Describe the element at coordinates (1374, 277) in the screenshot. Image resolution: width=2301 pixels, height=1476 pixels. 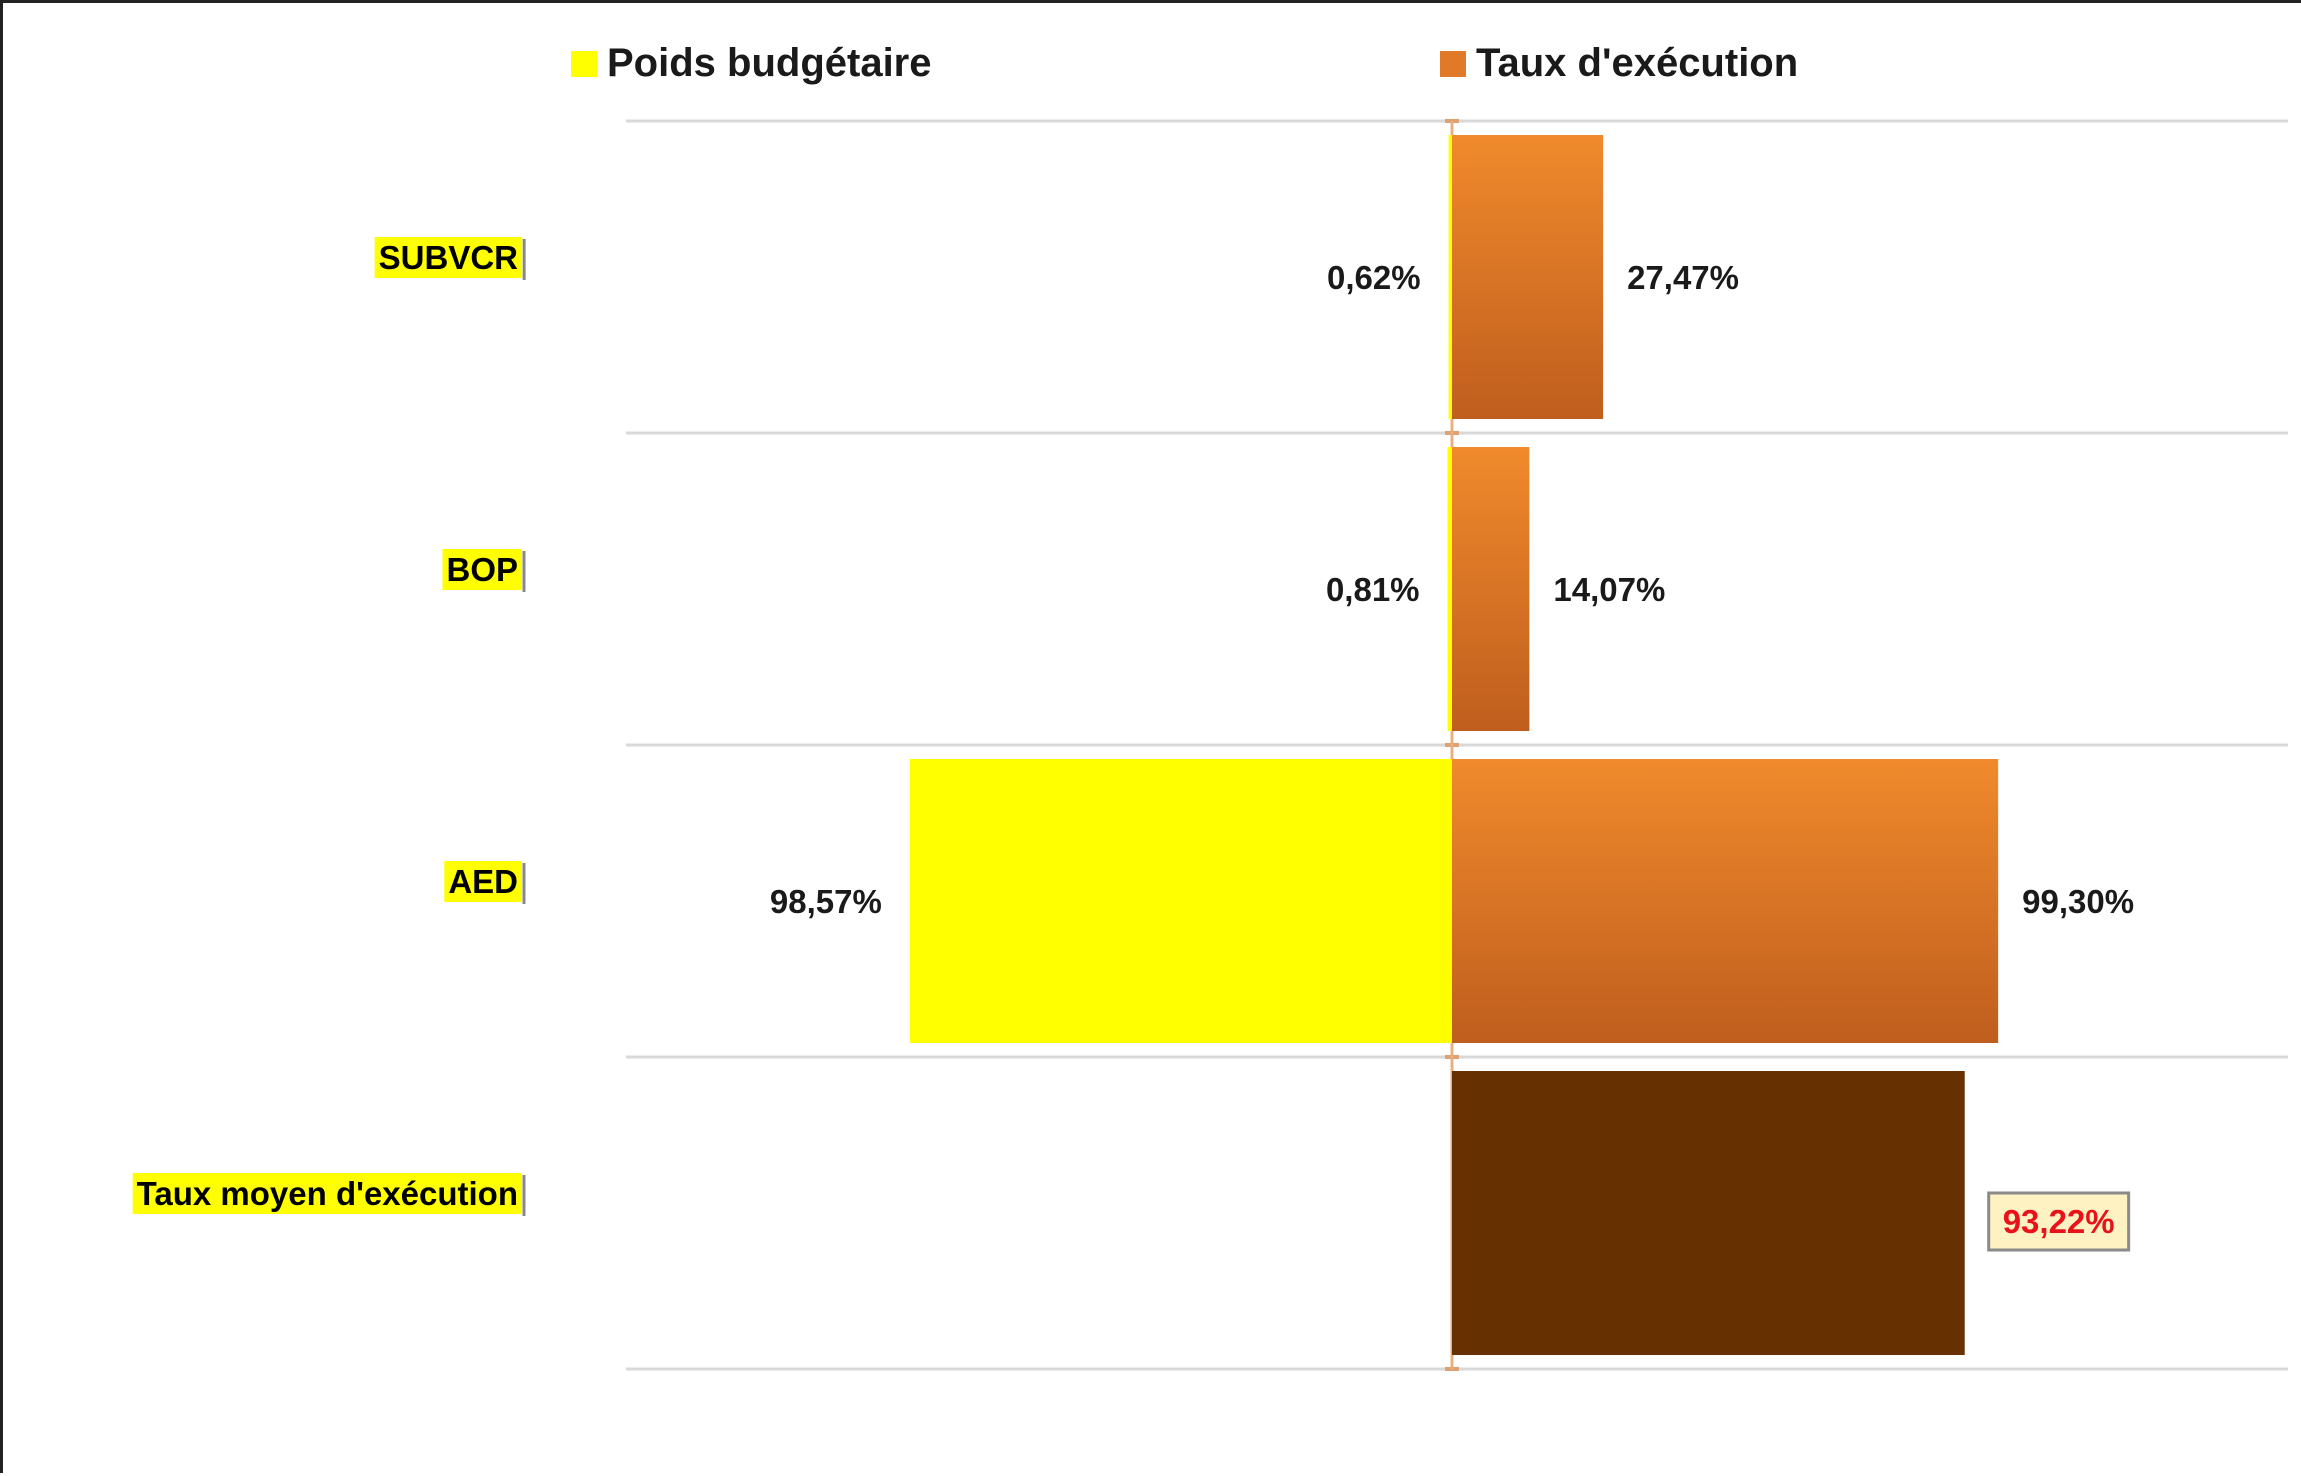
I see `data-label-poids: 0,62%` at that location.